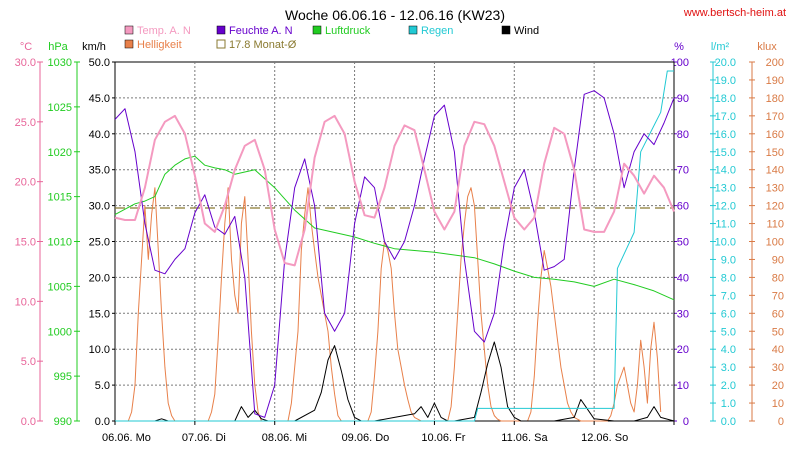 This screenshot has width=790, height=460. What do you see at coordinates (728, 404) in the screenshot?
I see `axis-tick-label-rain: 1.0` at bounding box center [728, 404].